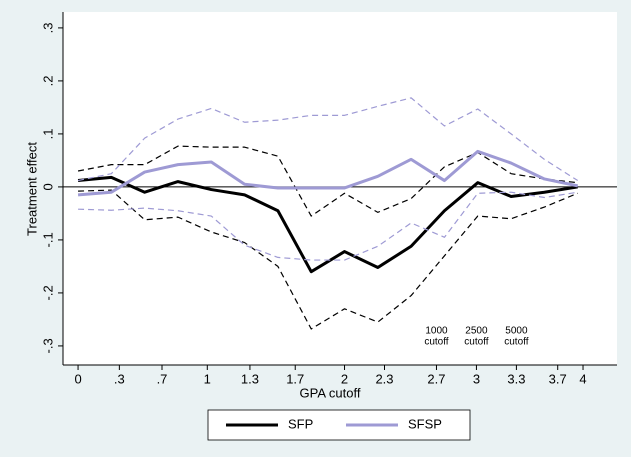  I want to click on series-line, so click(327, 173).